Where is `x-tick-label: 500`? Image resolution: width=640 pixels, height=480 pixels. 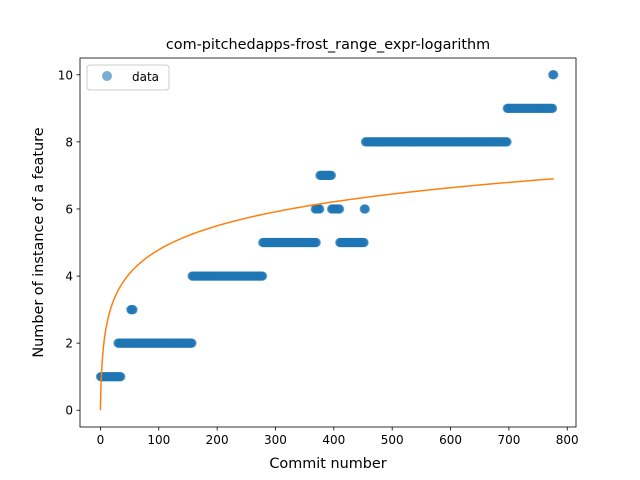
x-tick-label: 500 is located at coordinates (392, 440).